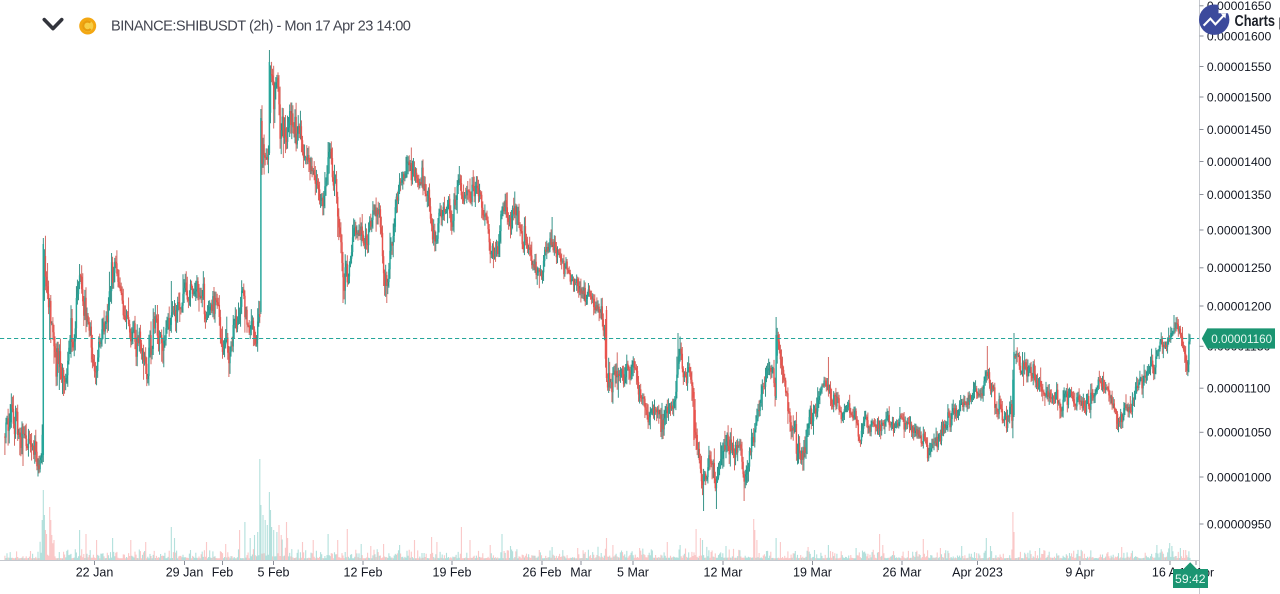  What do you see at coordinates (581, 573) in the screenshot?
I see `svg-text: Mar` at bounding box center [581, 573].